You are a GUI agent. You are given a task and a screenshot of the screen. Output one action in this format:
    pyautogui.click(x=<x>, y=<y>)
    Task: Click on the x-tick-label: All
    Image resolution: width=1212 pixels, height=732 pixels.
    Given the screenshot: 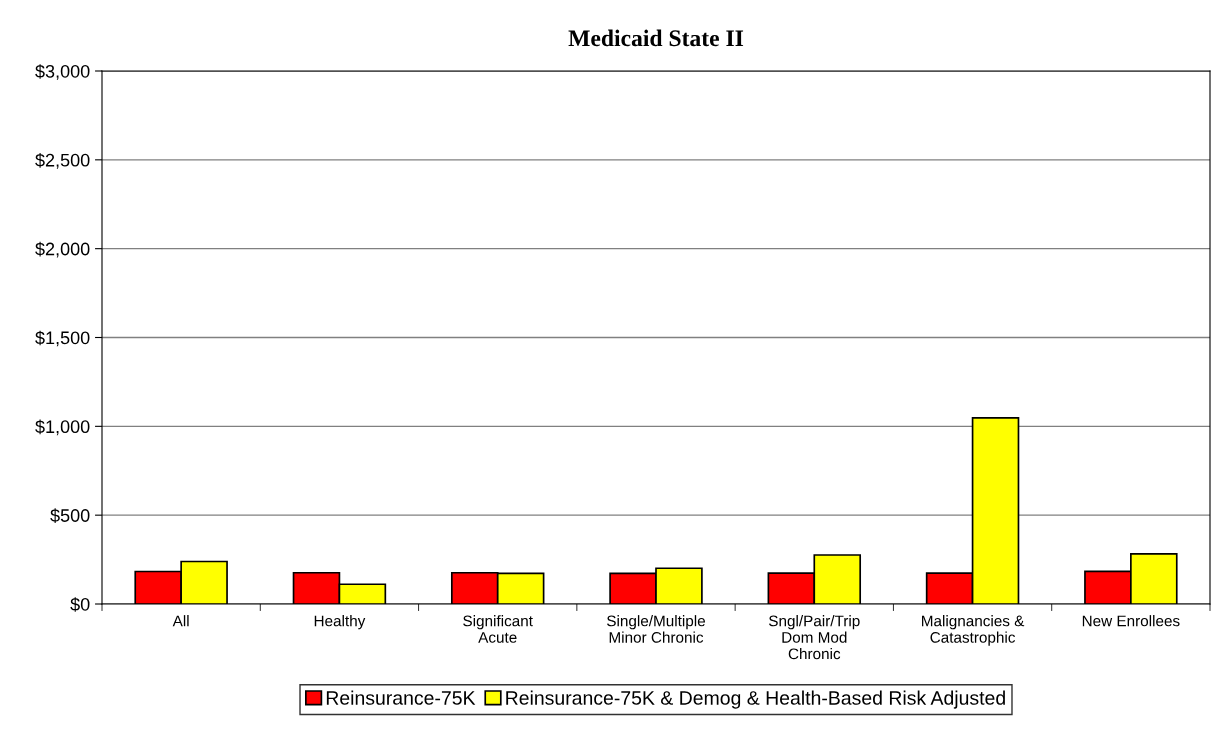 What is the action you would take?
    pyautogui.click(x=180, y=621)
    